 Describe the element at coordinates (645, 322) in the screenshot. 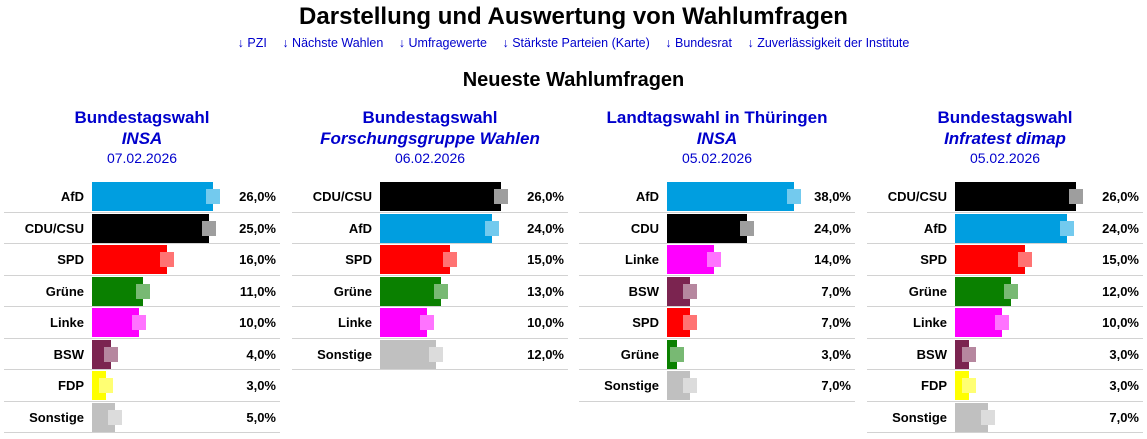

I see `party-label: SPD` at that location.